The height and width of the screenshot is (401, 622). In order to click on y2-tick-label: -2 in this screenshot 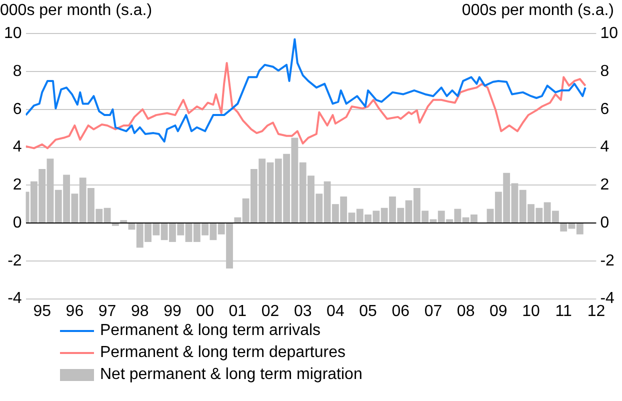, I will do `click(607, 261)`.